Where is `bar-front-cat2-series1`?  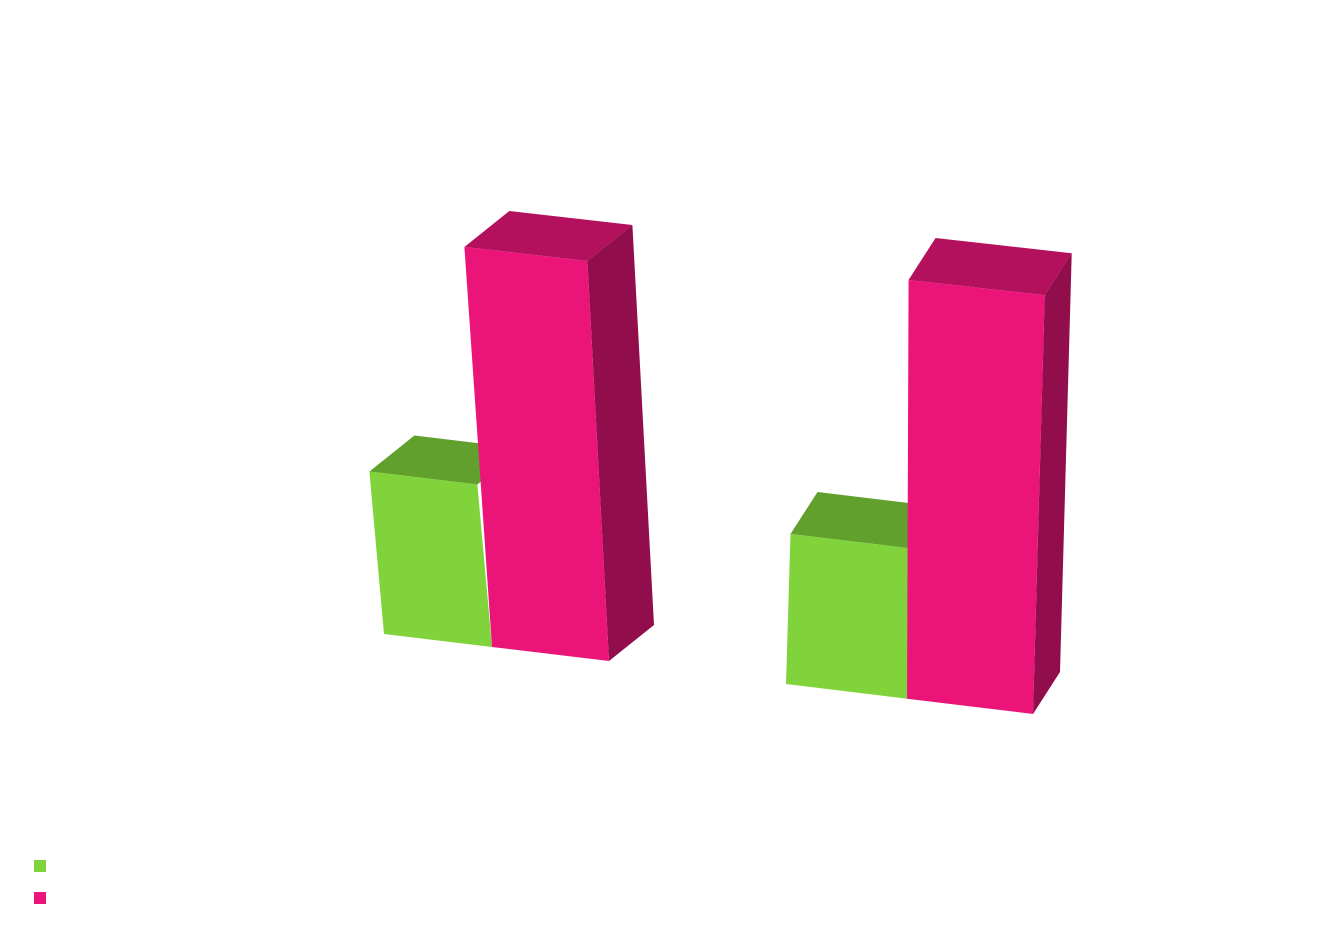 bar-front-cat2-series1 is located at coordinates (850, 616).